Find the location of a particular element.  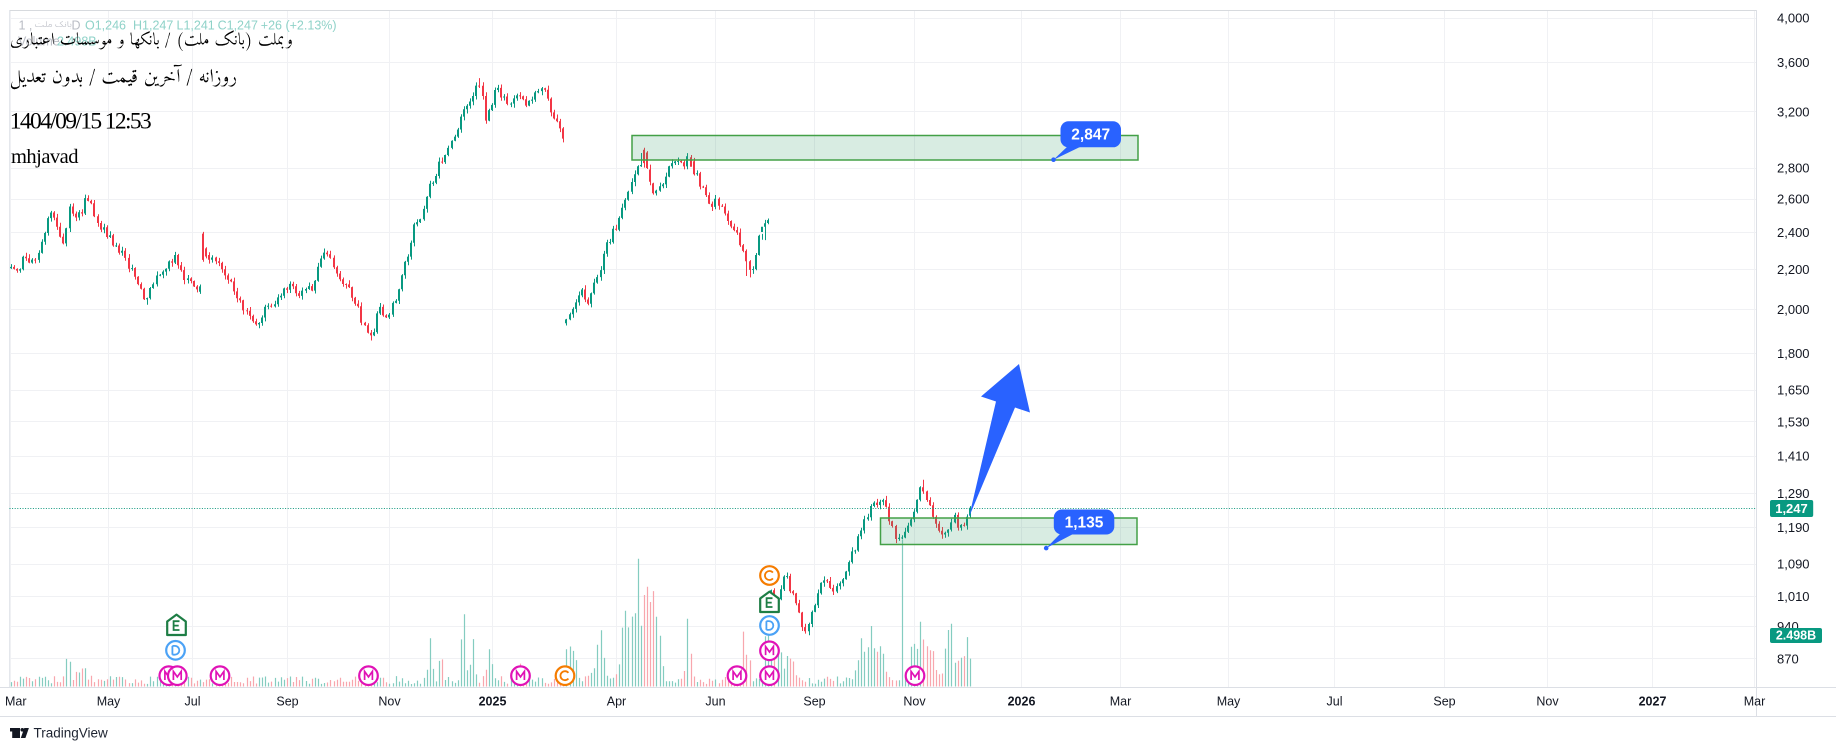

svg-text: TradingView is located at coordinates (71, 733).